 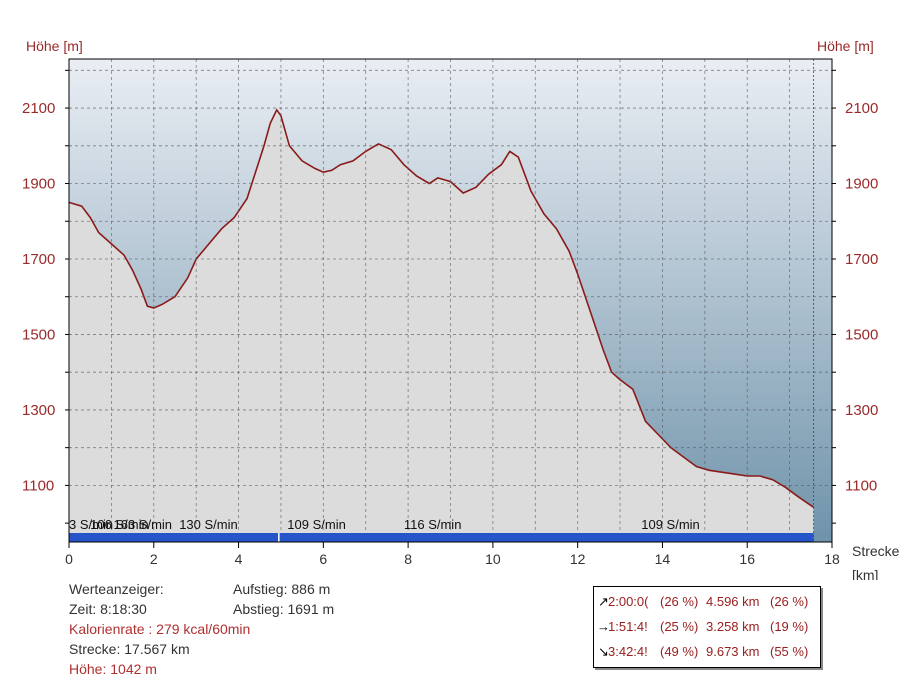 I want to click on x-tick-label: 4, so click(x=239, y=559).